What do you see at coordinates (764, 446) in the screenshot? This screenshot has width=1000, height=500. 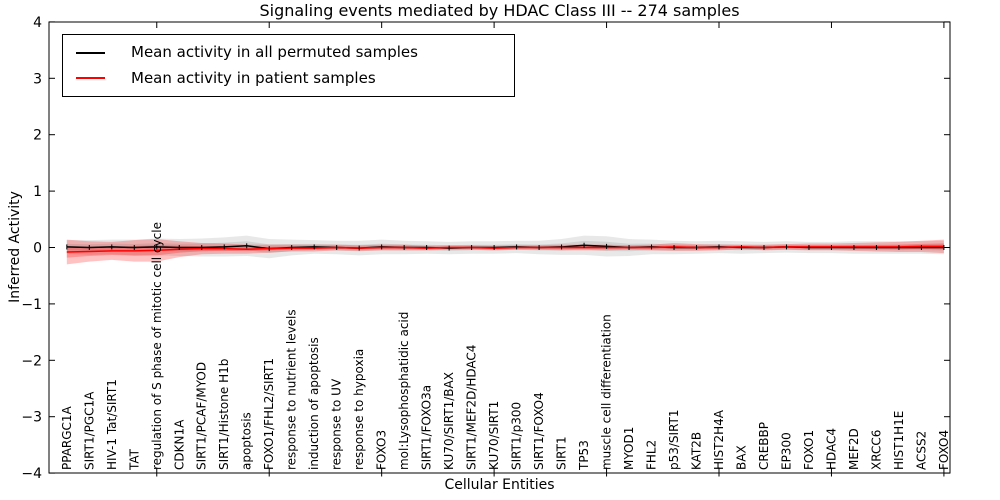 I see `x-tick-label: CREBBP` at bounding box center [764, 446].